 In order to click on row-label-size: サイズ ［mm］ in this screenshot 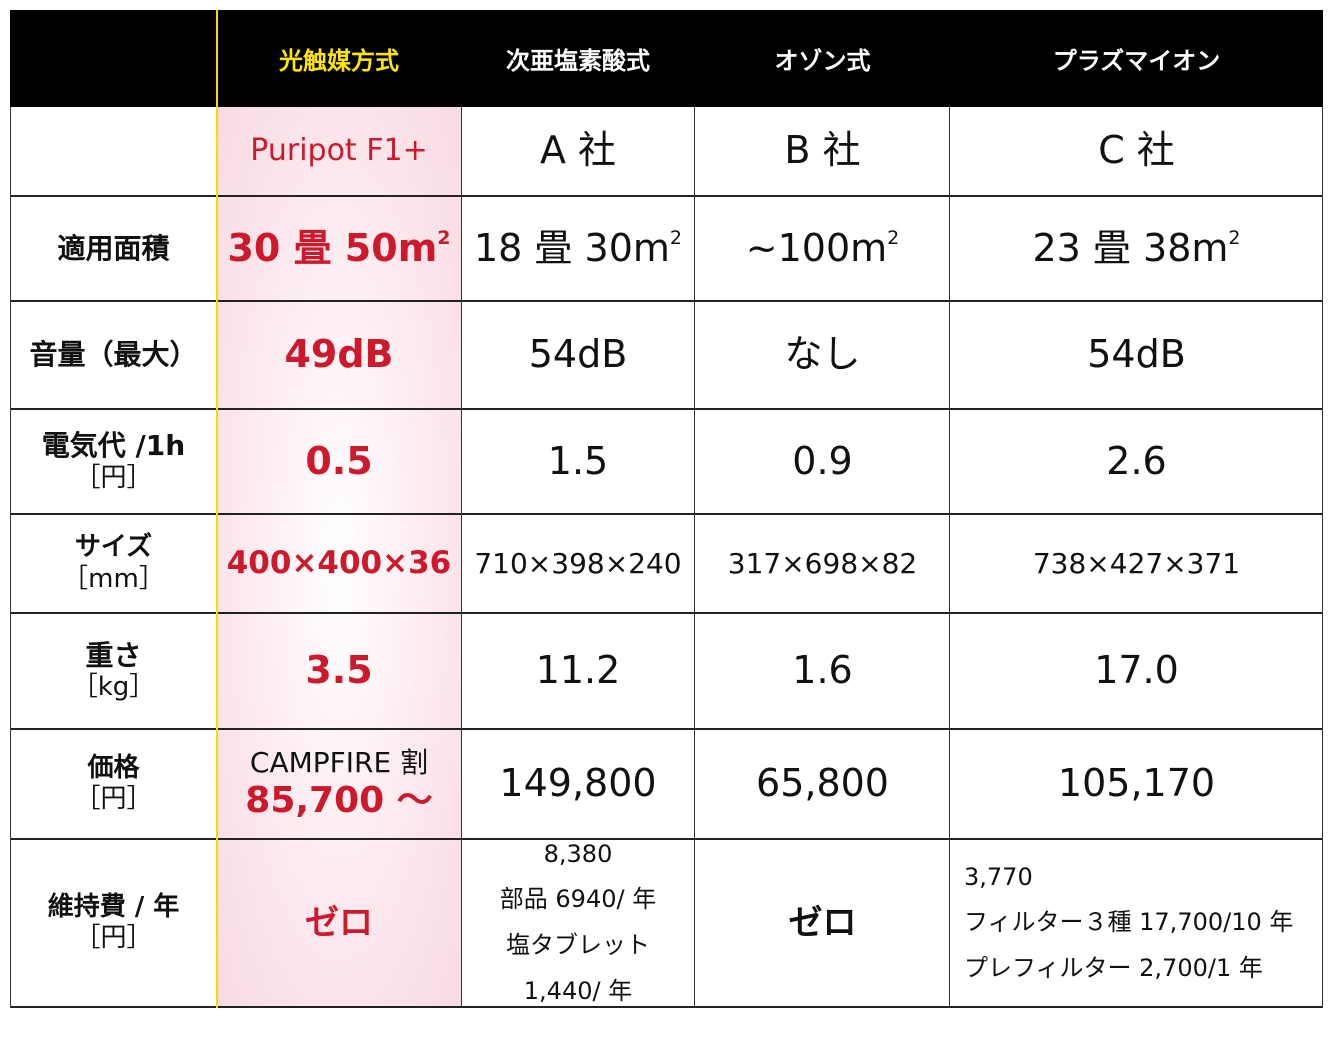, I will do `click(113, 563)`.